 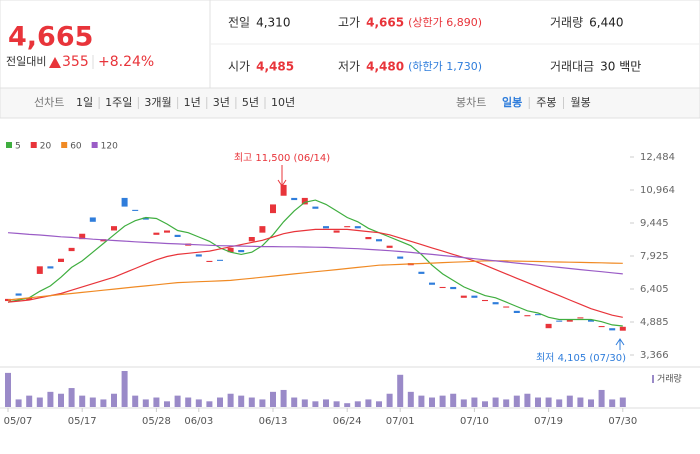 What do you see at coordinates (445, 22) in the screenshot?
I see `stat-sub: (상한가 6,890)` at bounding box center [445, 22].